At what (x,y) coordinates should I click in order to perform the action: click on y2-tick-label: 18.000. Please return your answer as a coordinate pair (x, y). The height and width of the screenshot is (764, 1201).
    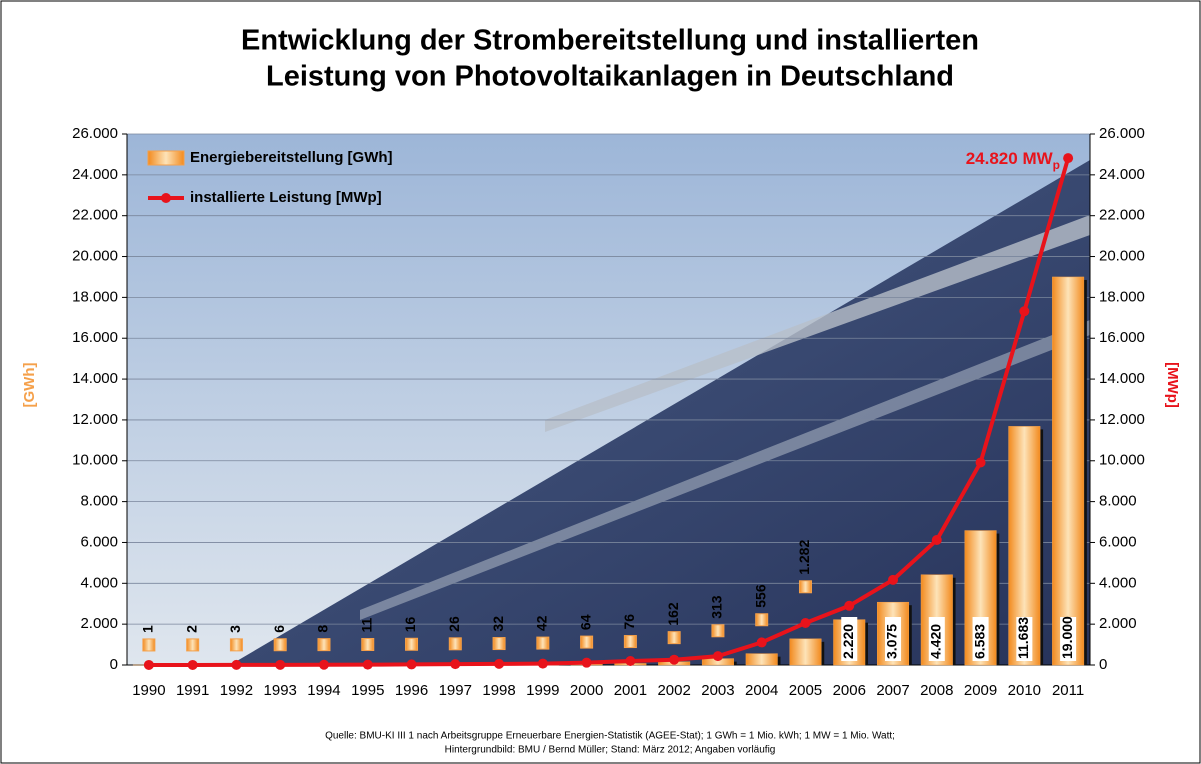
    Looking at the image, I should click on (1122, 296).